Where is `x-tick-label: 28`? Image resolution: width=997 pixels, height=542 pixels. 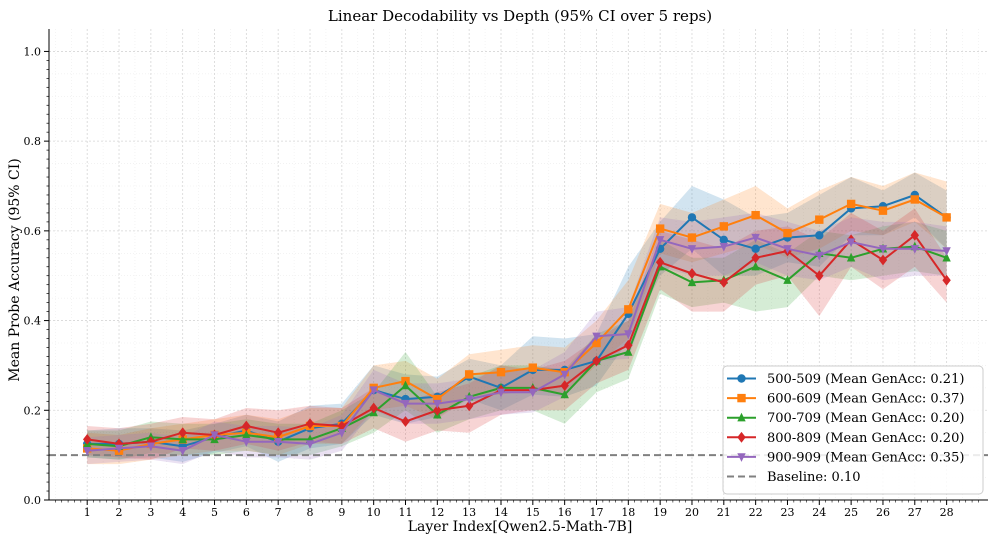 x-tick-label: 28 is located at coordinates (947, 512).